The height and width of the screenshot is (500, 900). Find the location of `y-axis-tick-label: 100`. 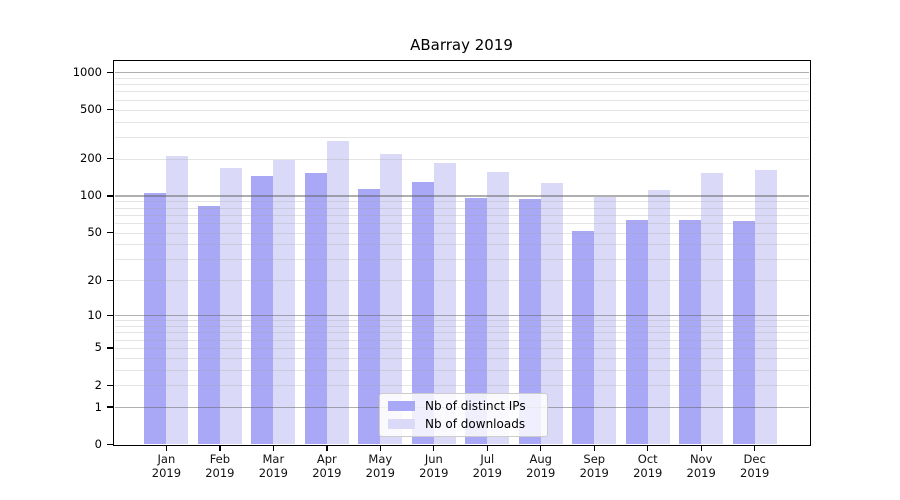

y-axis-tick-label: 100 is located at coordinates (91, 195).